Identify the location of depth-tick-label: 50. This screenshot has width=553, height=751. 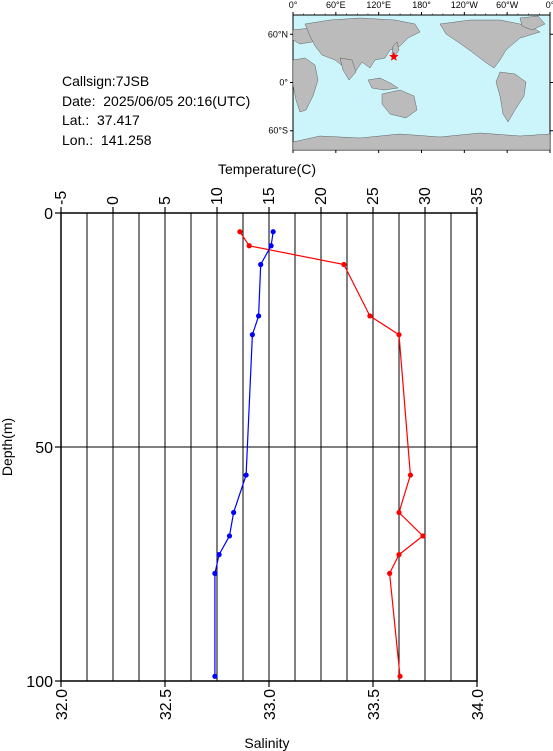
(44, 448).